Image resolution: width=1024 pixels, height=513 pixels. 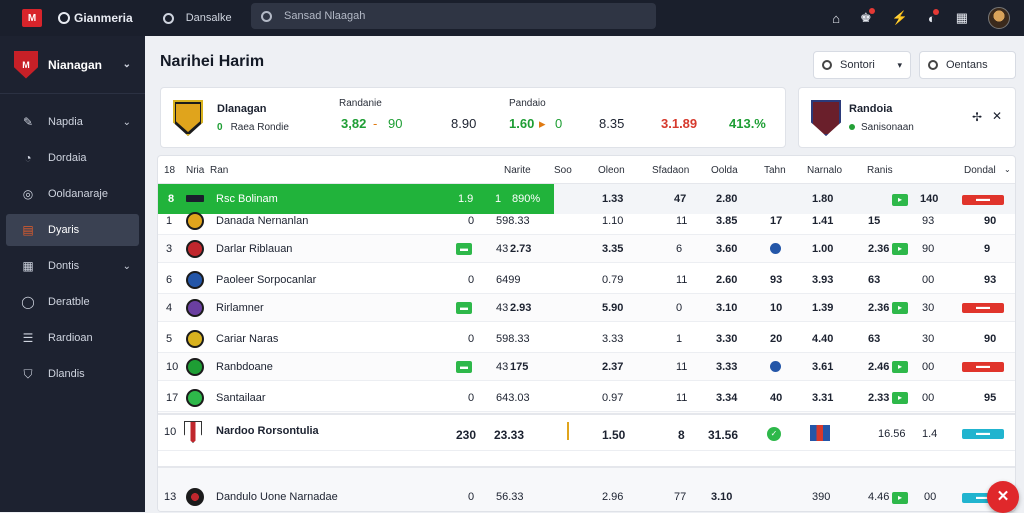 What do you see at coordinates (72, 158) in the screenshot?
I see `sidebar-item-dordaia: ◔ Dordaia` at bounding box center [72, 158].